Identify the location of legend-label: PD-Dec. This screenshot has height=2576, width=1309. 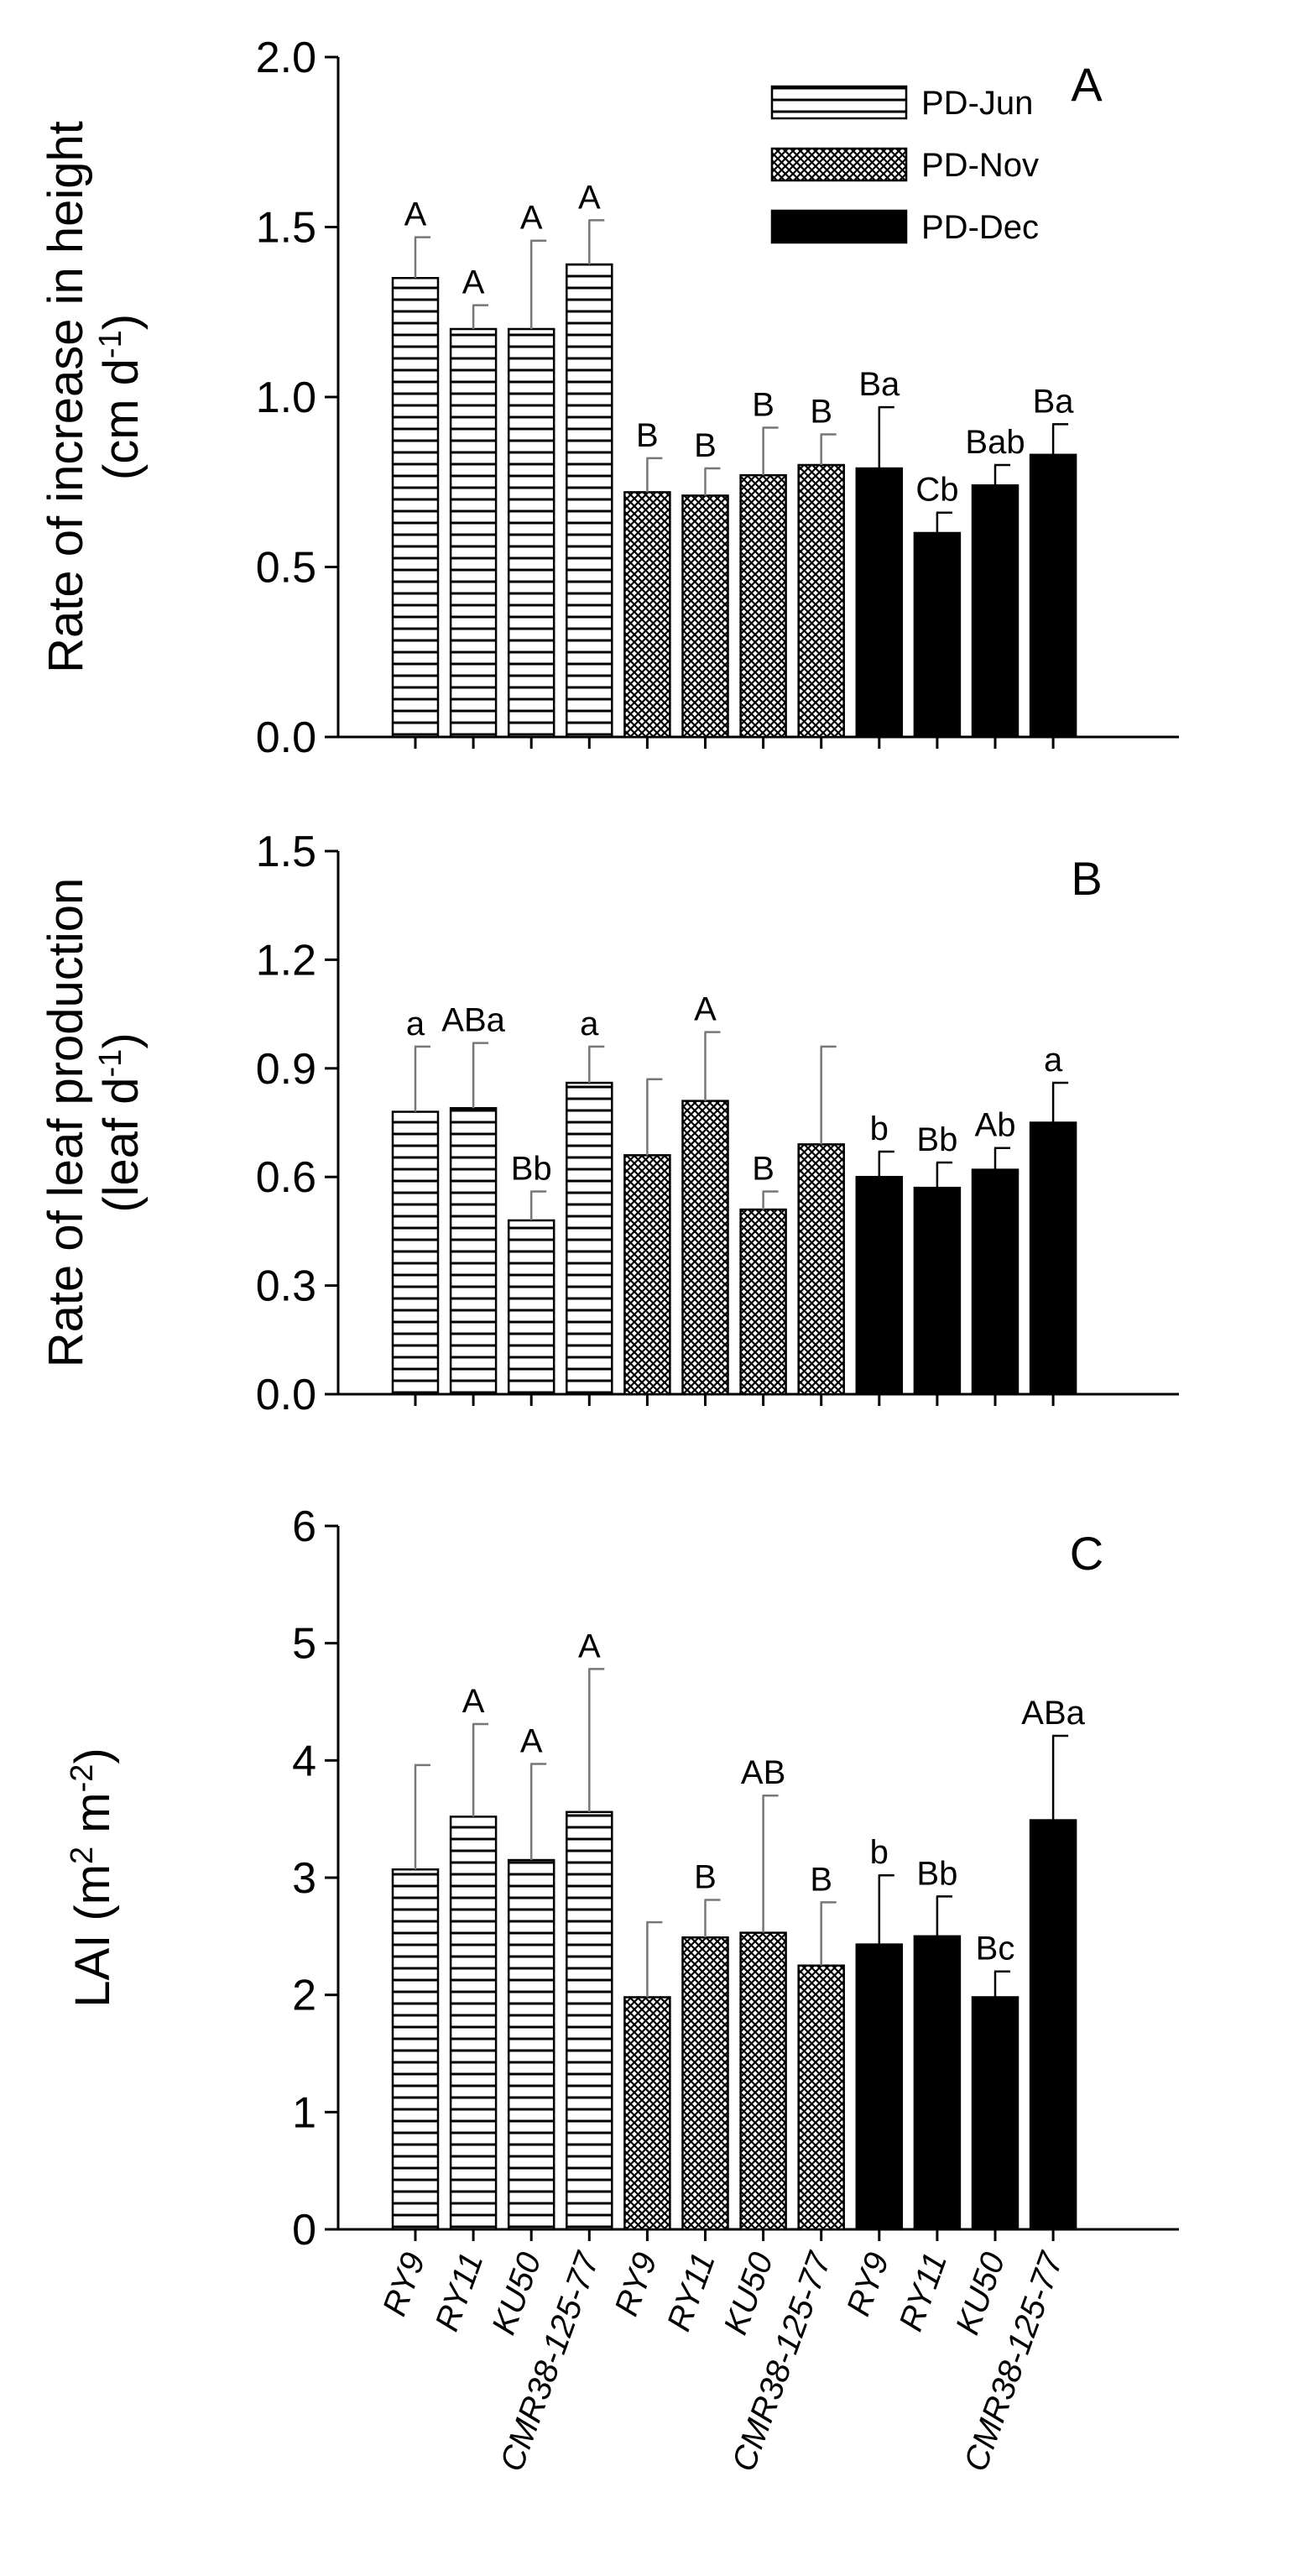
(980, 227).